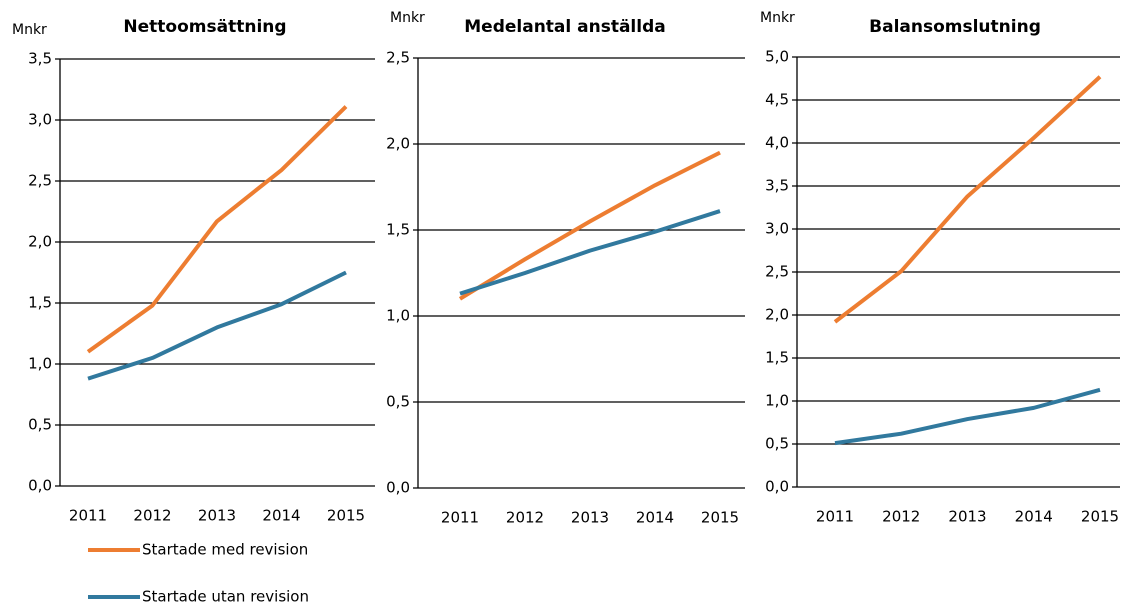  I want to click on y-tick-label: 4,5, so click(777, 100).